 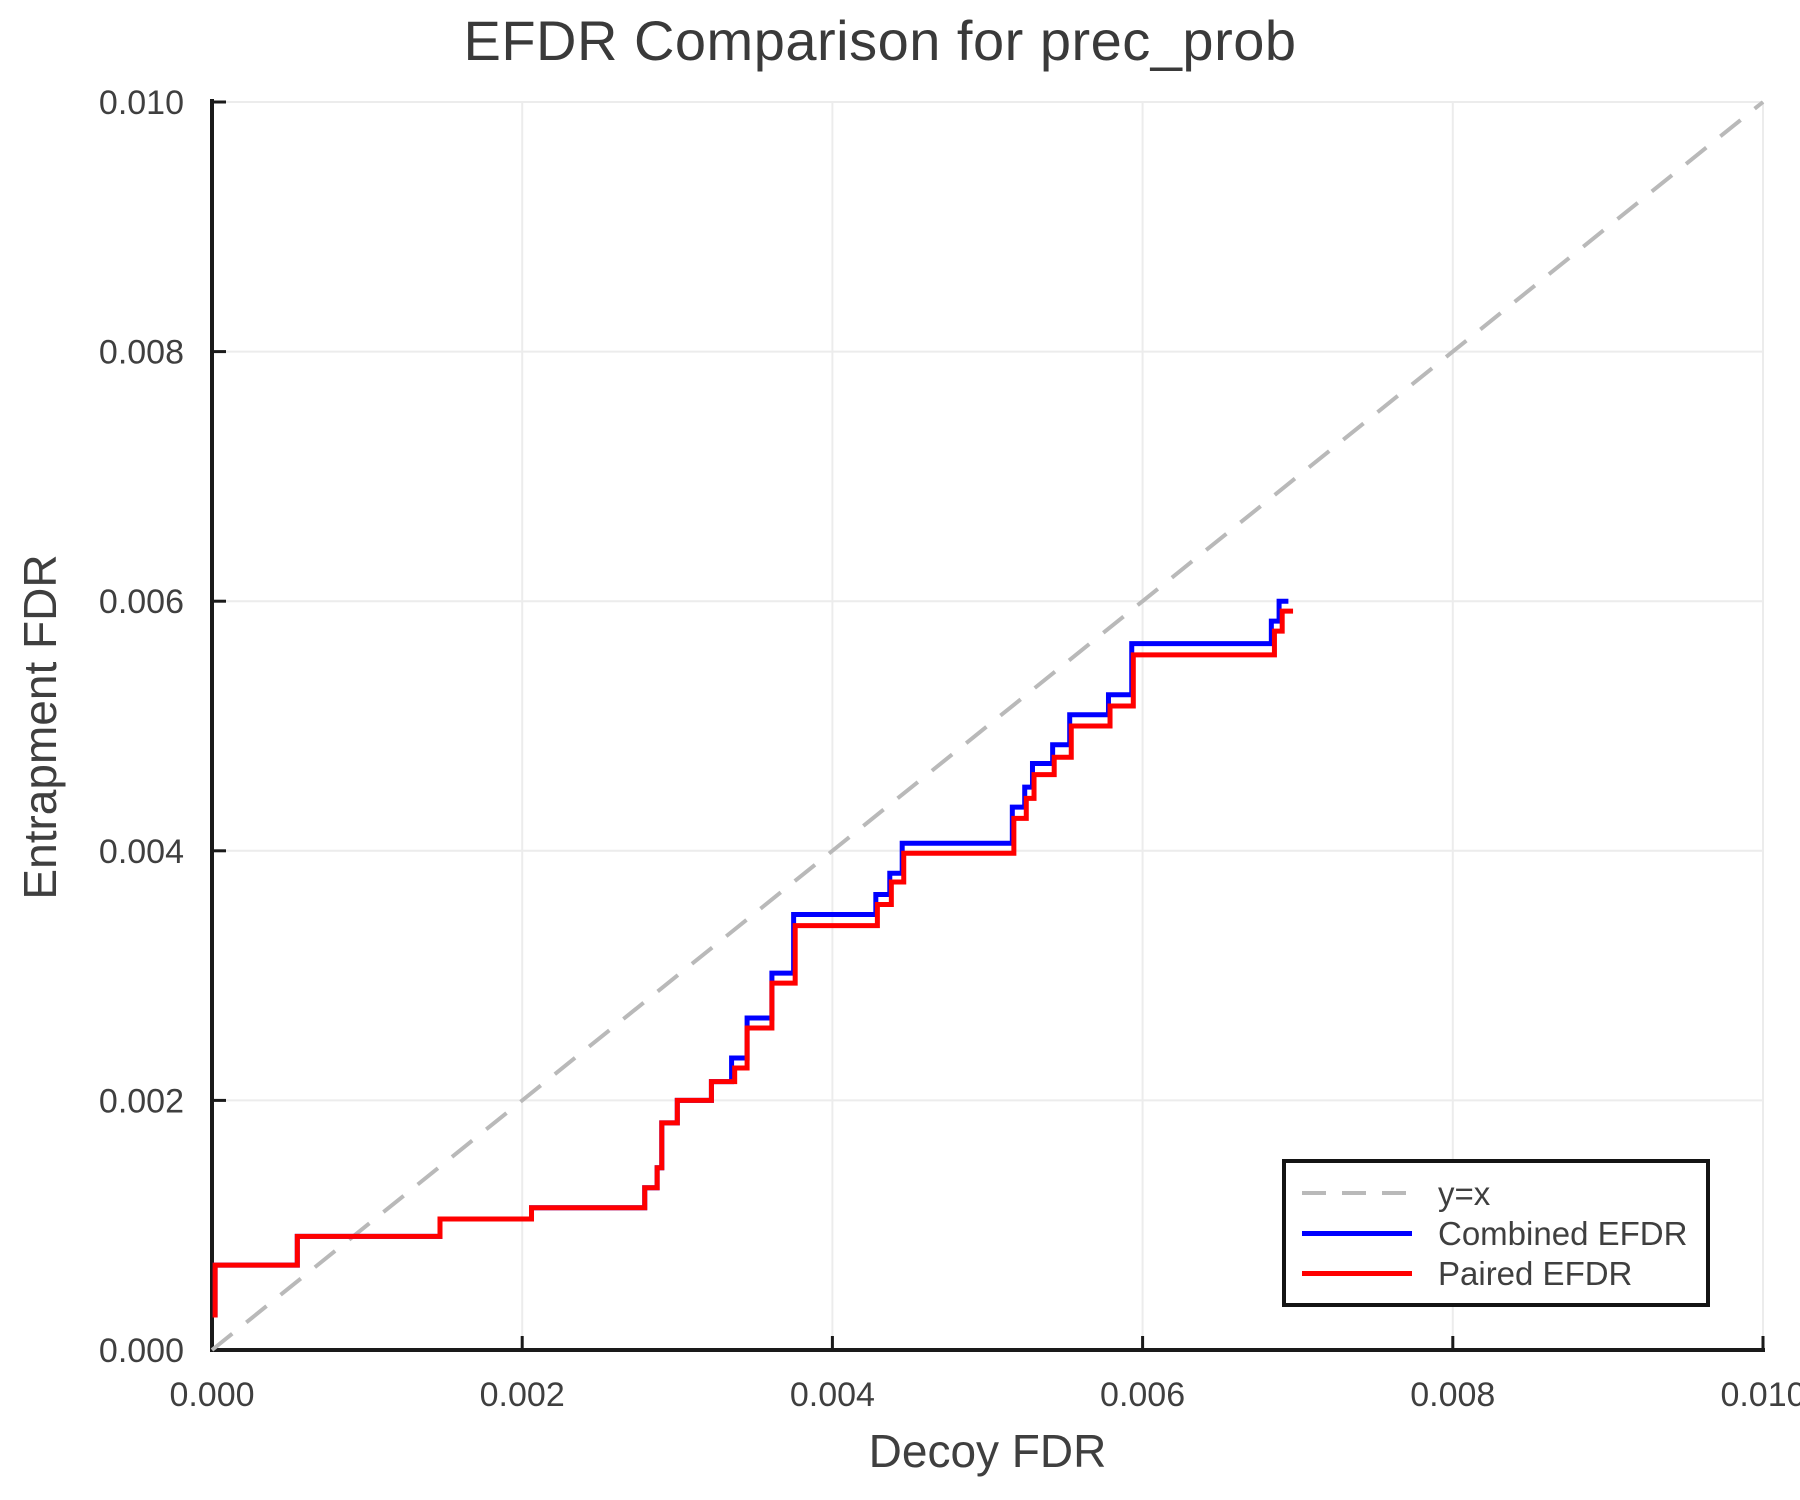 I want to click on y-tick-labels: 0.000 0.002 0.004 0.006 0.008 0.010, so click(x=141, y=727).